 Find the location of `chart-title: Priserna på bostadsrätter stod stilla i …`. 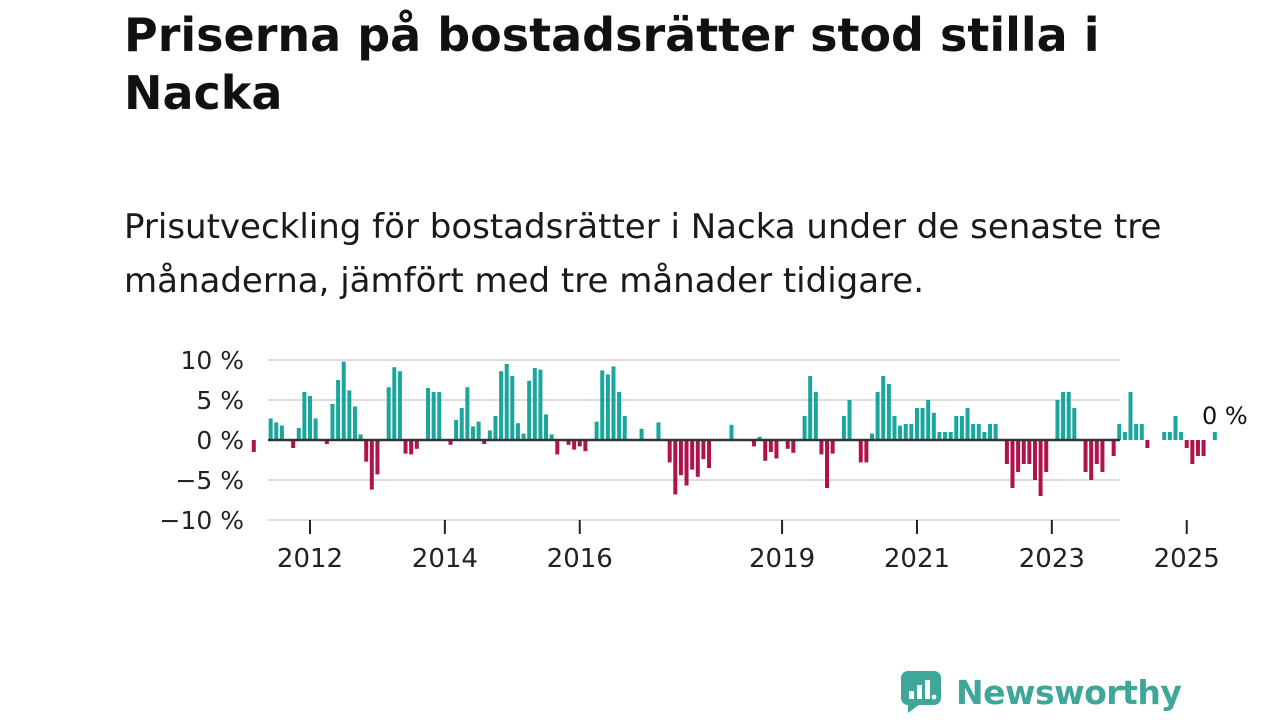

chart-title: Priserna på bostadsrätter stod stilla i … is located at coordinates (612, 64).